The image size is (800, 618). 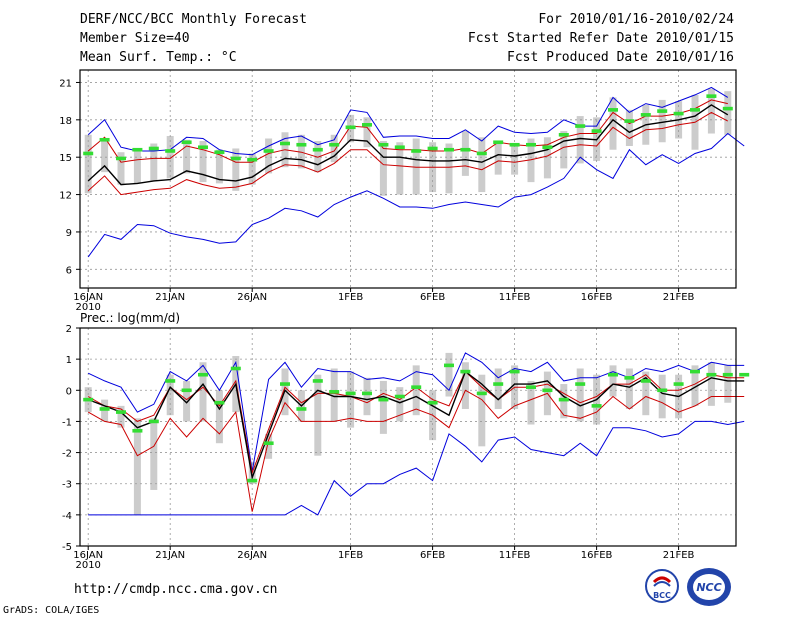 What do you see at coordinates (515, 297) in the screenshot?
I see `temp-xtick-label: 11FEB` at bounding box center [515, 297].